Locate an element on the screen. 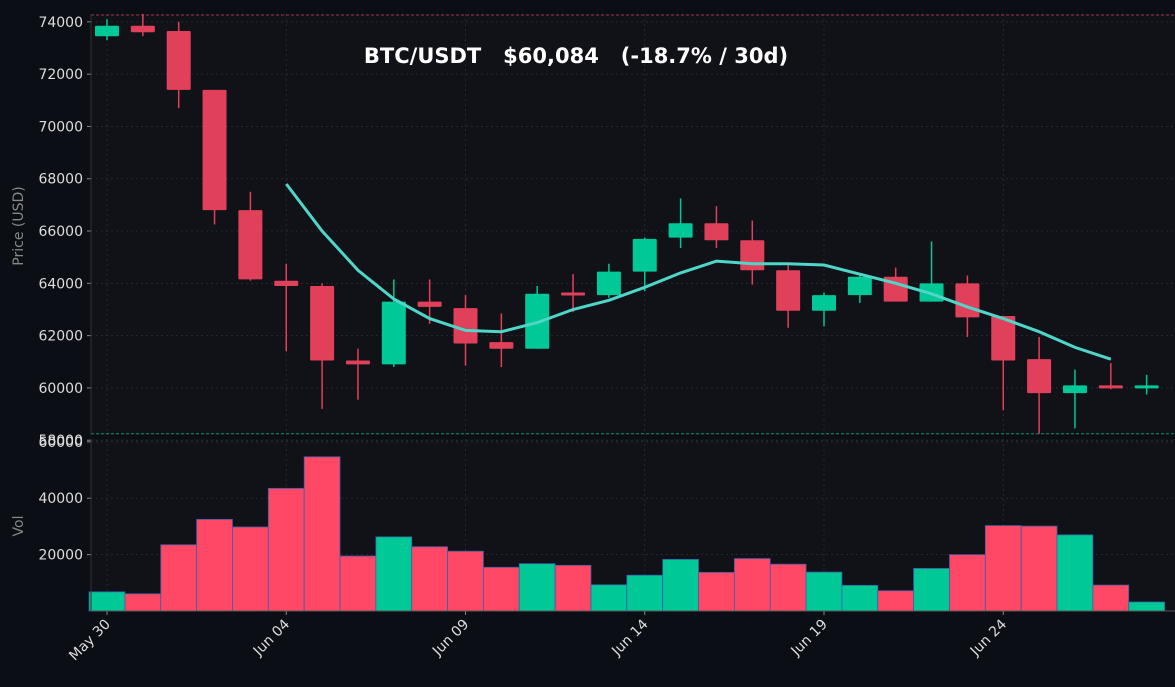 The width and height of the screenshot is (1175, 687). price-tick-label: 72000 is located at coordinates (60, 75).